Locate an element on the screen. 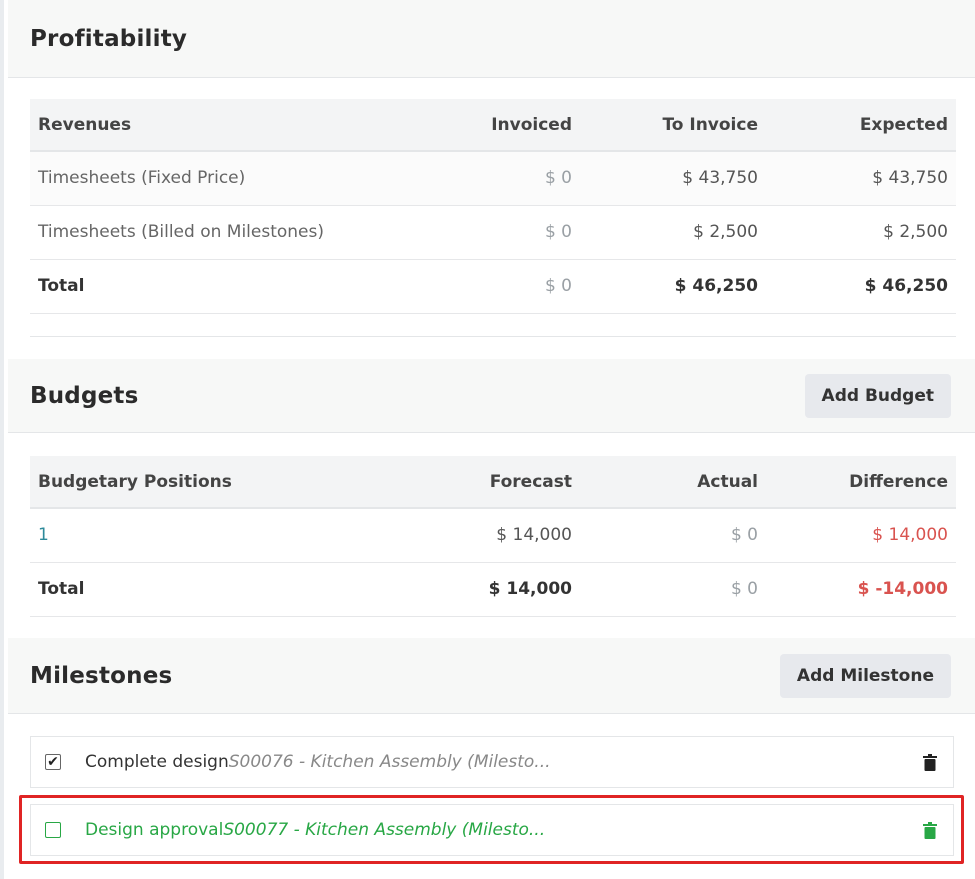  table-header-row: Revenues Invoiced To Invoice Expected is located at coordinates (493, 125).